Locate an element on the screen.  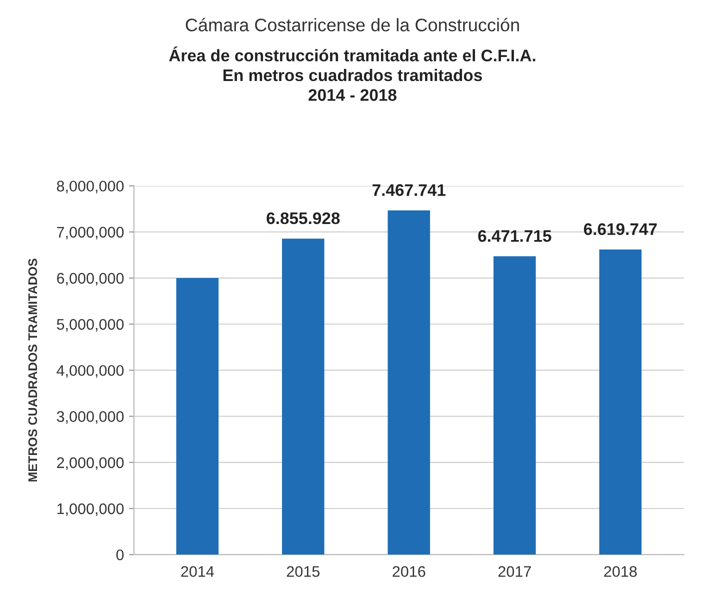
y-tick-label: 8,000,000 is located at coordinates (90, 187).